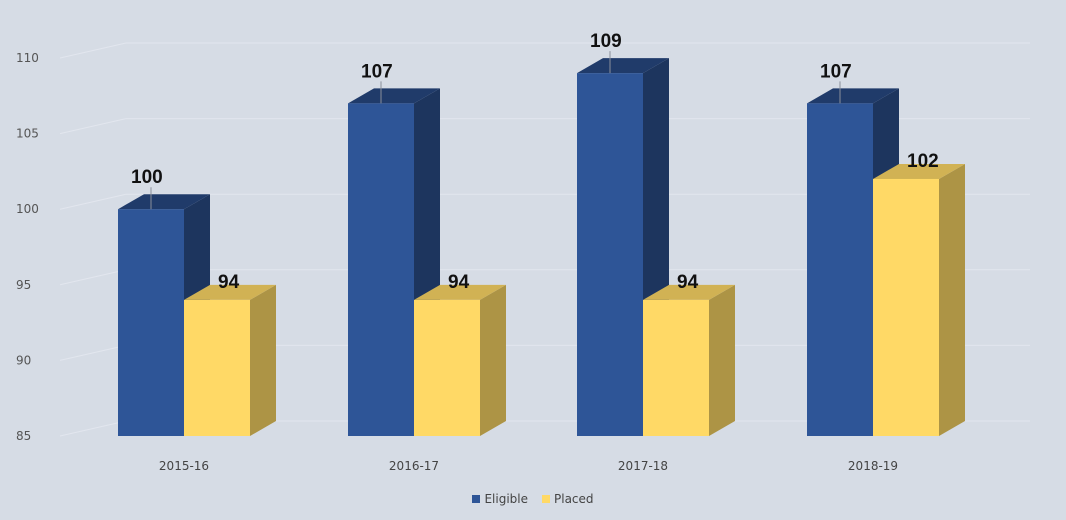 The width and height of the screenshot is (1066, 520). I want to click on legend-item-placed: Placed, so click(568, 499).